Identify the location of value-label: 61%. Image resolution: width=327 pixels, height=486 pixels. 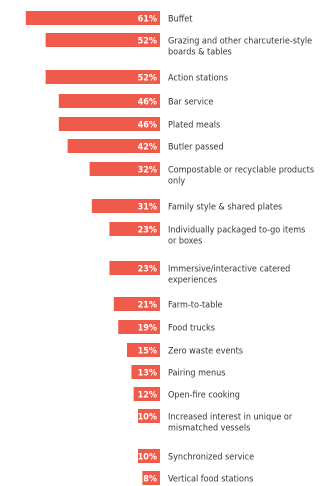
(147, 19).